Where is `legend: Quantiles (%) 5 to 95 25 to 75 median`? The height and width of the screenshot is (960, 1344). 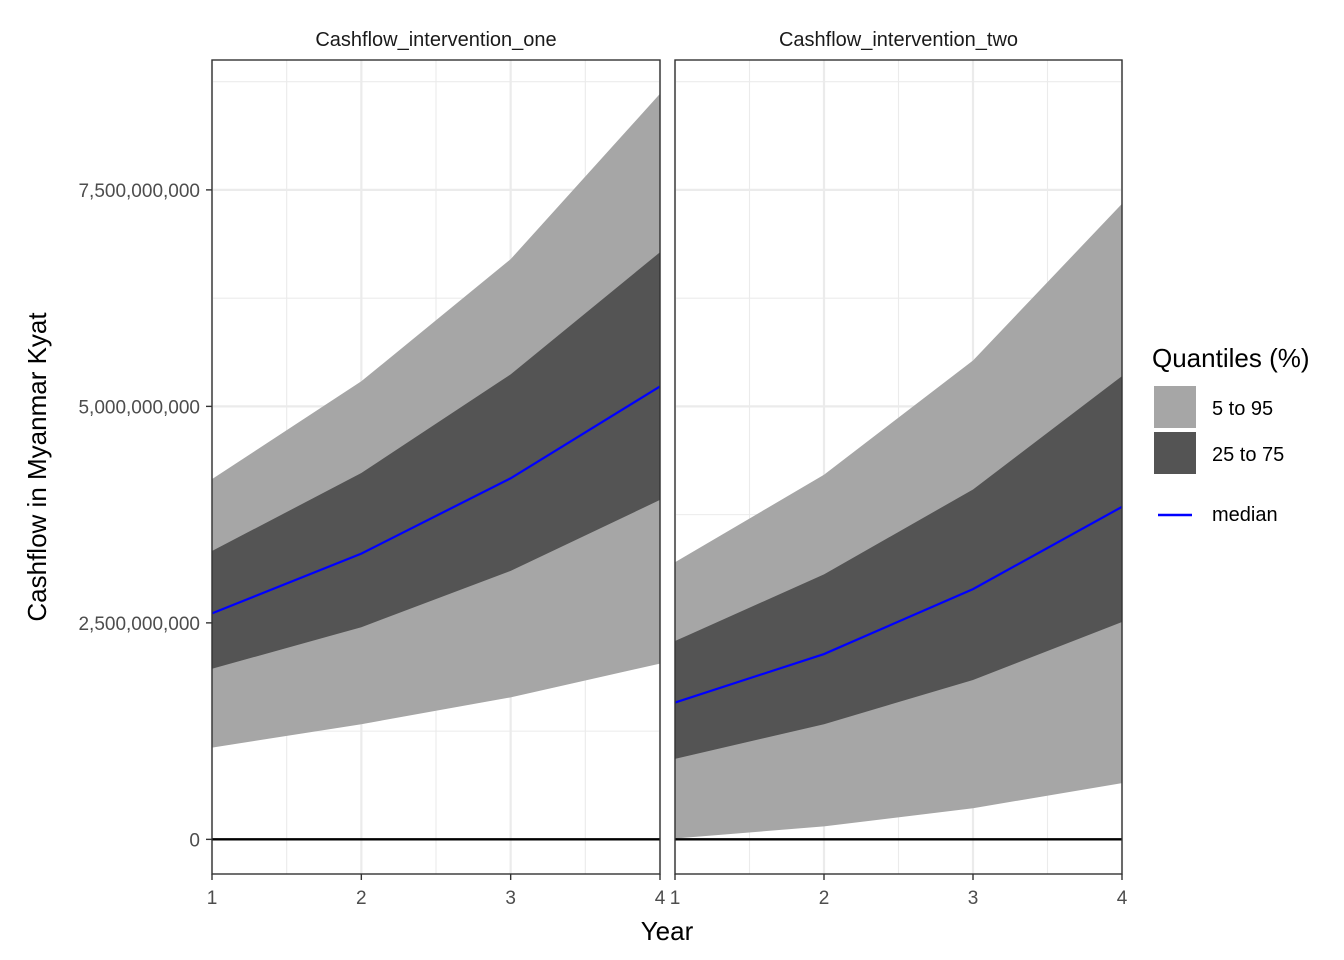
legend: Quantiles (%) 5 to 95 25 to 75 median is located at coordinates (1231, 434).